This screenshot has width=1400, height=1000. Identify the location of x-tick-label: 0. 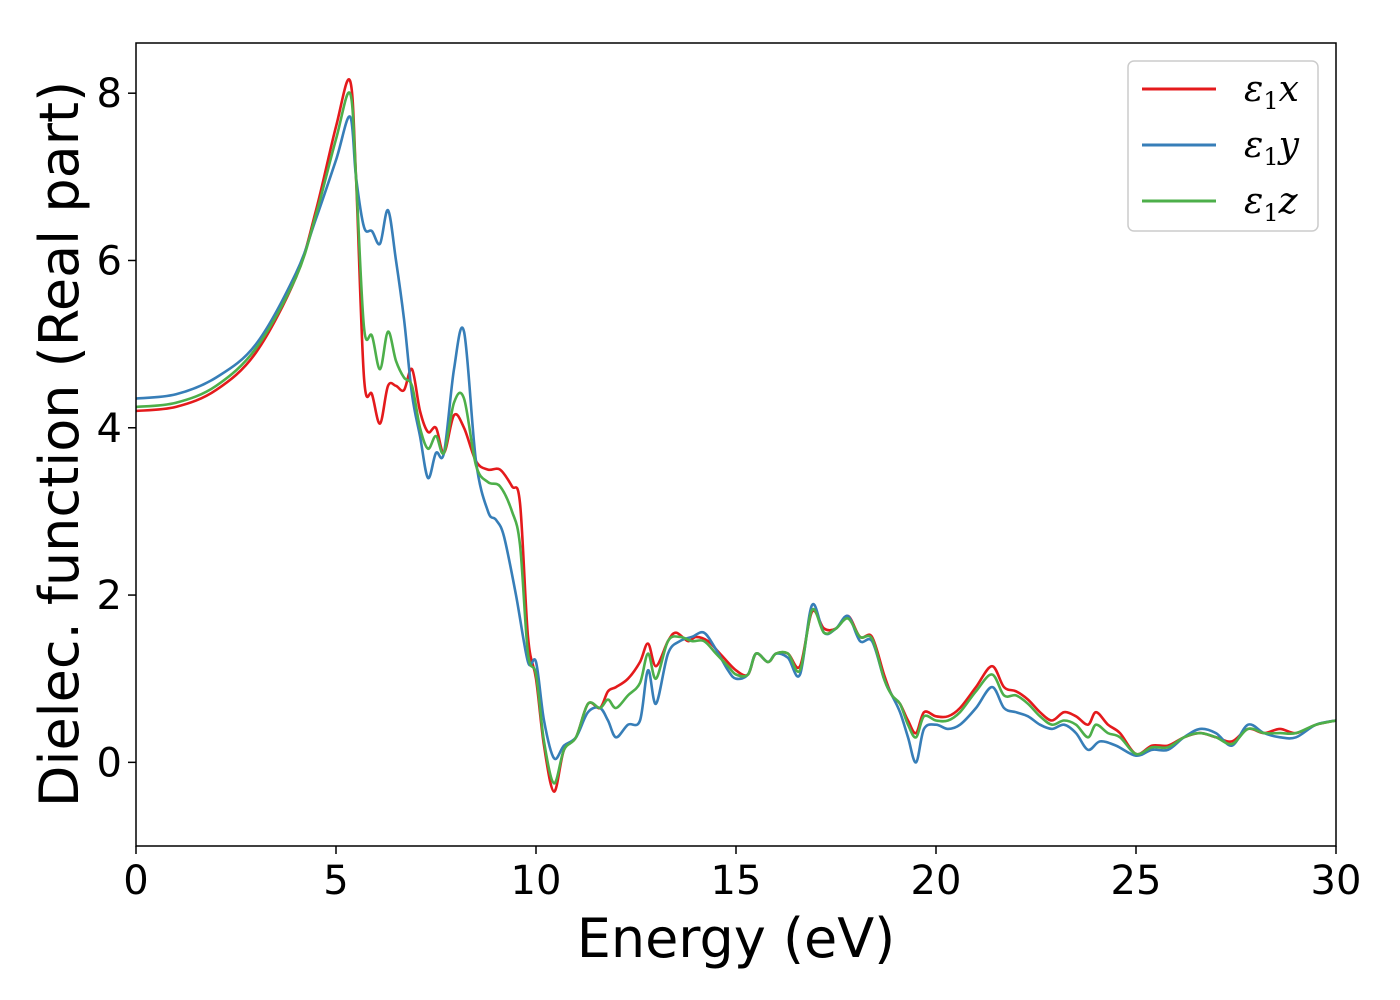
(135, 881).